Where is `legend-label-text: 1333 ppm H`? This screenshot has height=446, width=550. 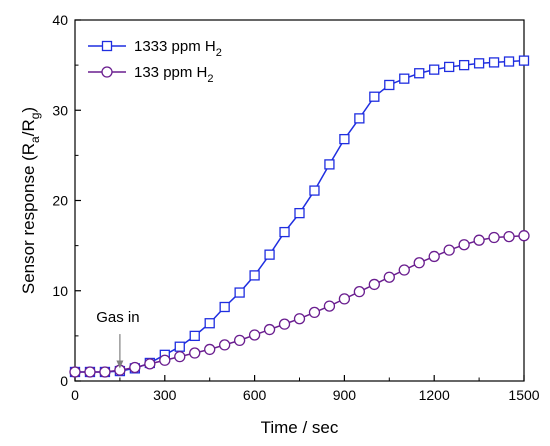 legend-label-text: 1333 ppm H is located at coordinates (175, 46).